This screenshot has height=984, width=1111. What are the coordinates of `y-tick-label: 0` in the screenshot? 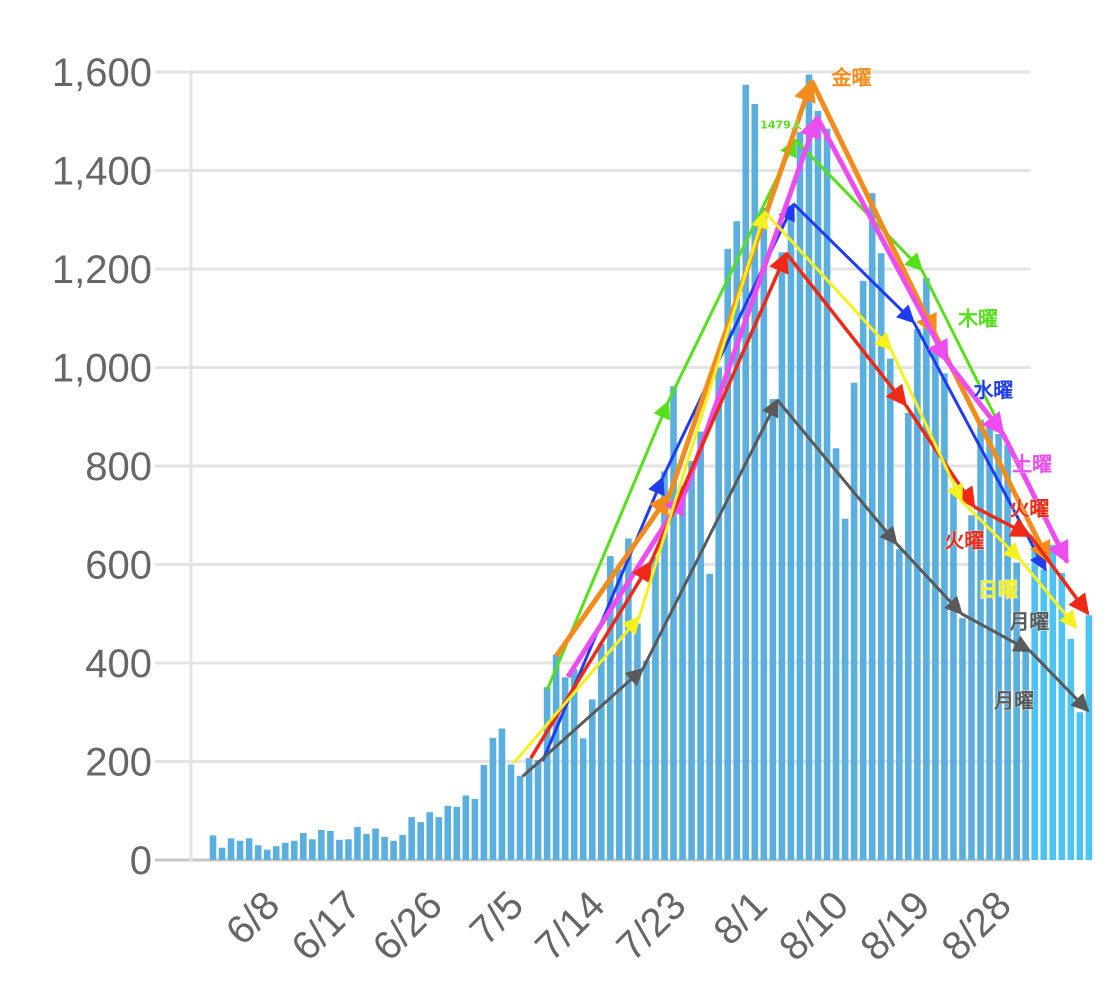 It's located at (141, 861).